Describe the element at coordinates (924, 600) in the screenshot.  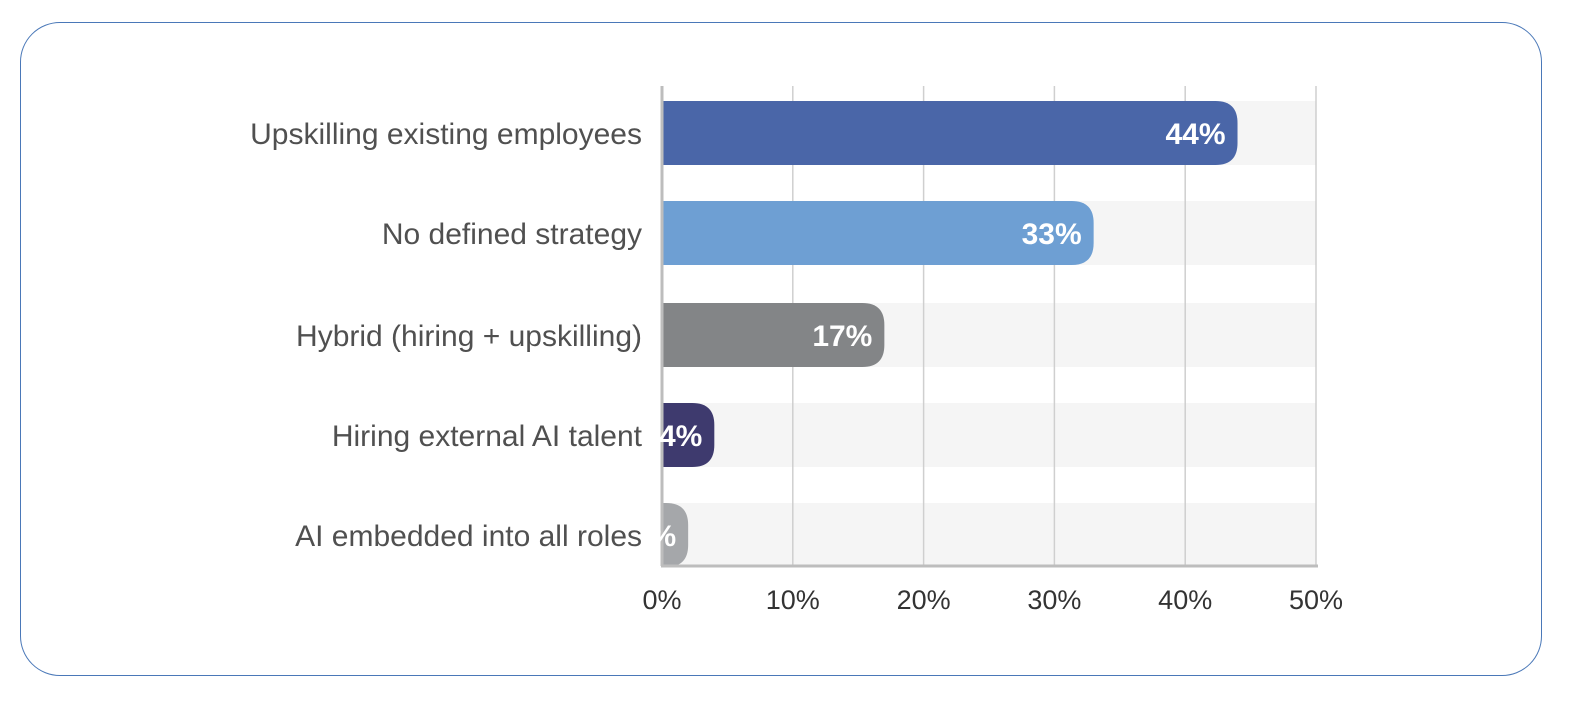
I see `x-tick-label: 20%` at that location.